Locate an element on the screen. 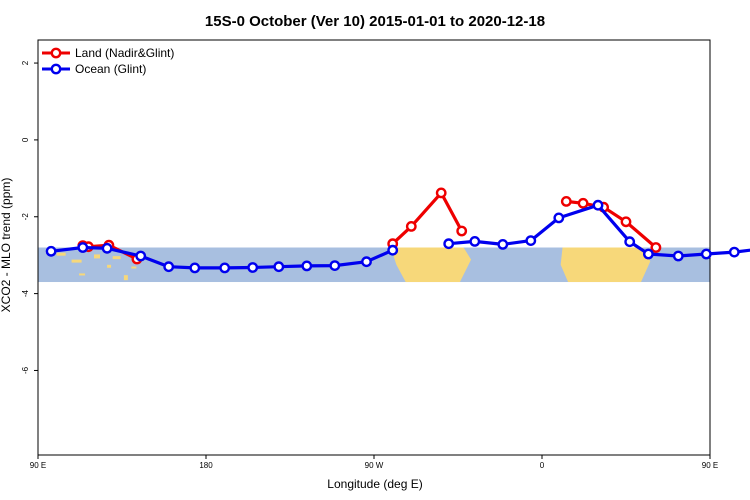  map-band is located at coordinates (394, 265).